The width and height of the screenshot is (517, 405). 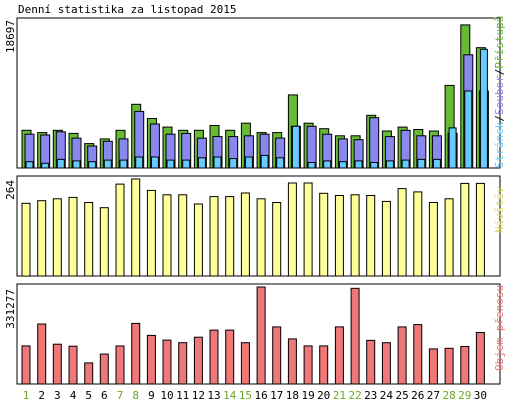 What do you see at coordinates (104, 395) in the screenshot?
I see `x-tick-day-6: 6` at bounding box center [104, 395].